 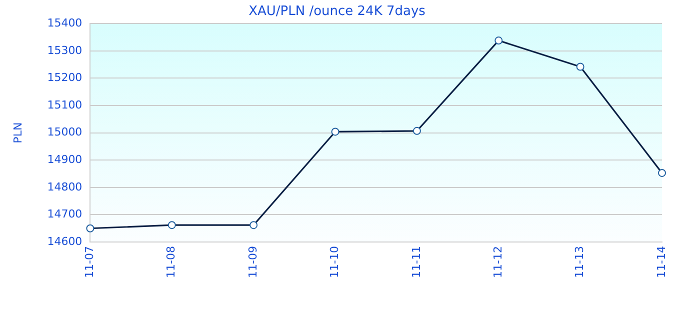 I want to click on y-tick-label: 15100, so click(x=64, y=105).